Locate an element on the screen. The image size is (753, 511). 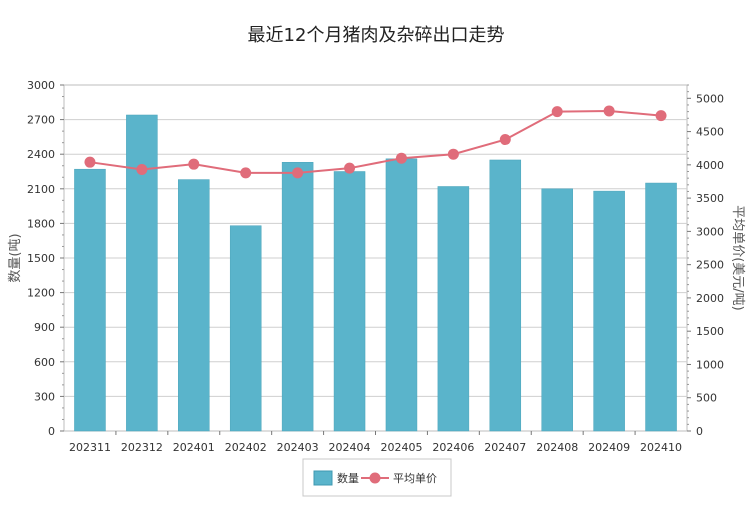
y-tick-label: 1500 is located at coordinates (41, 258).